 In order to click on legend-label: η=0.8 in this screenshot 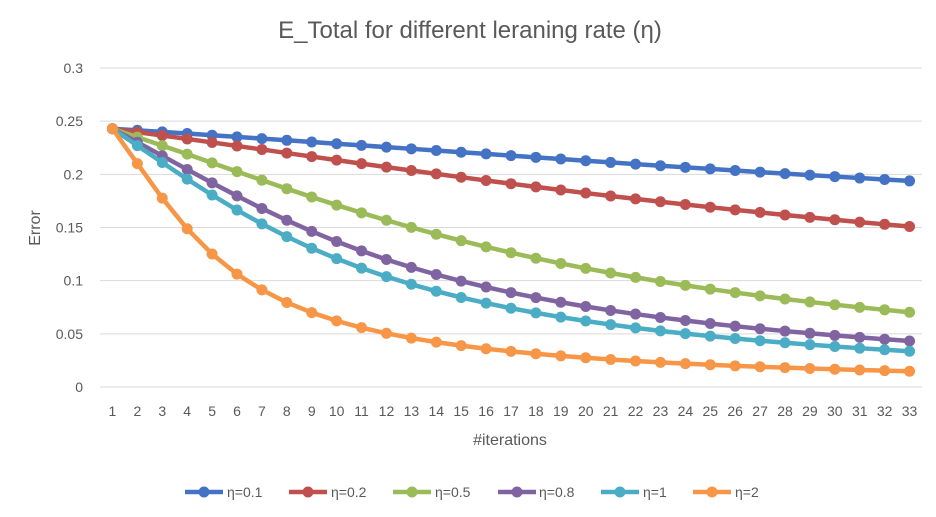, I will do `click(557, 492)`.